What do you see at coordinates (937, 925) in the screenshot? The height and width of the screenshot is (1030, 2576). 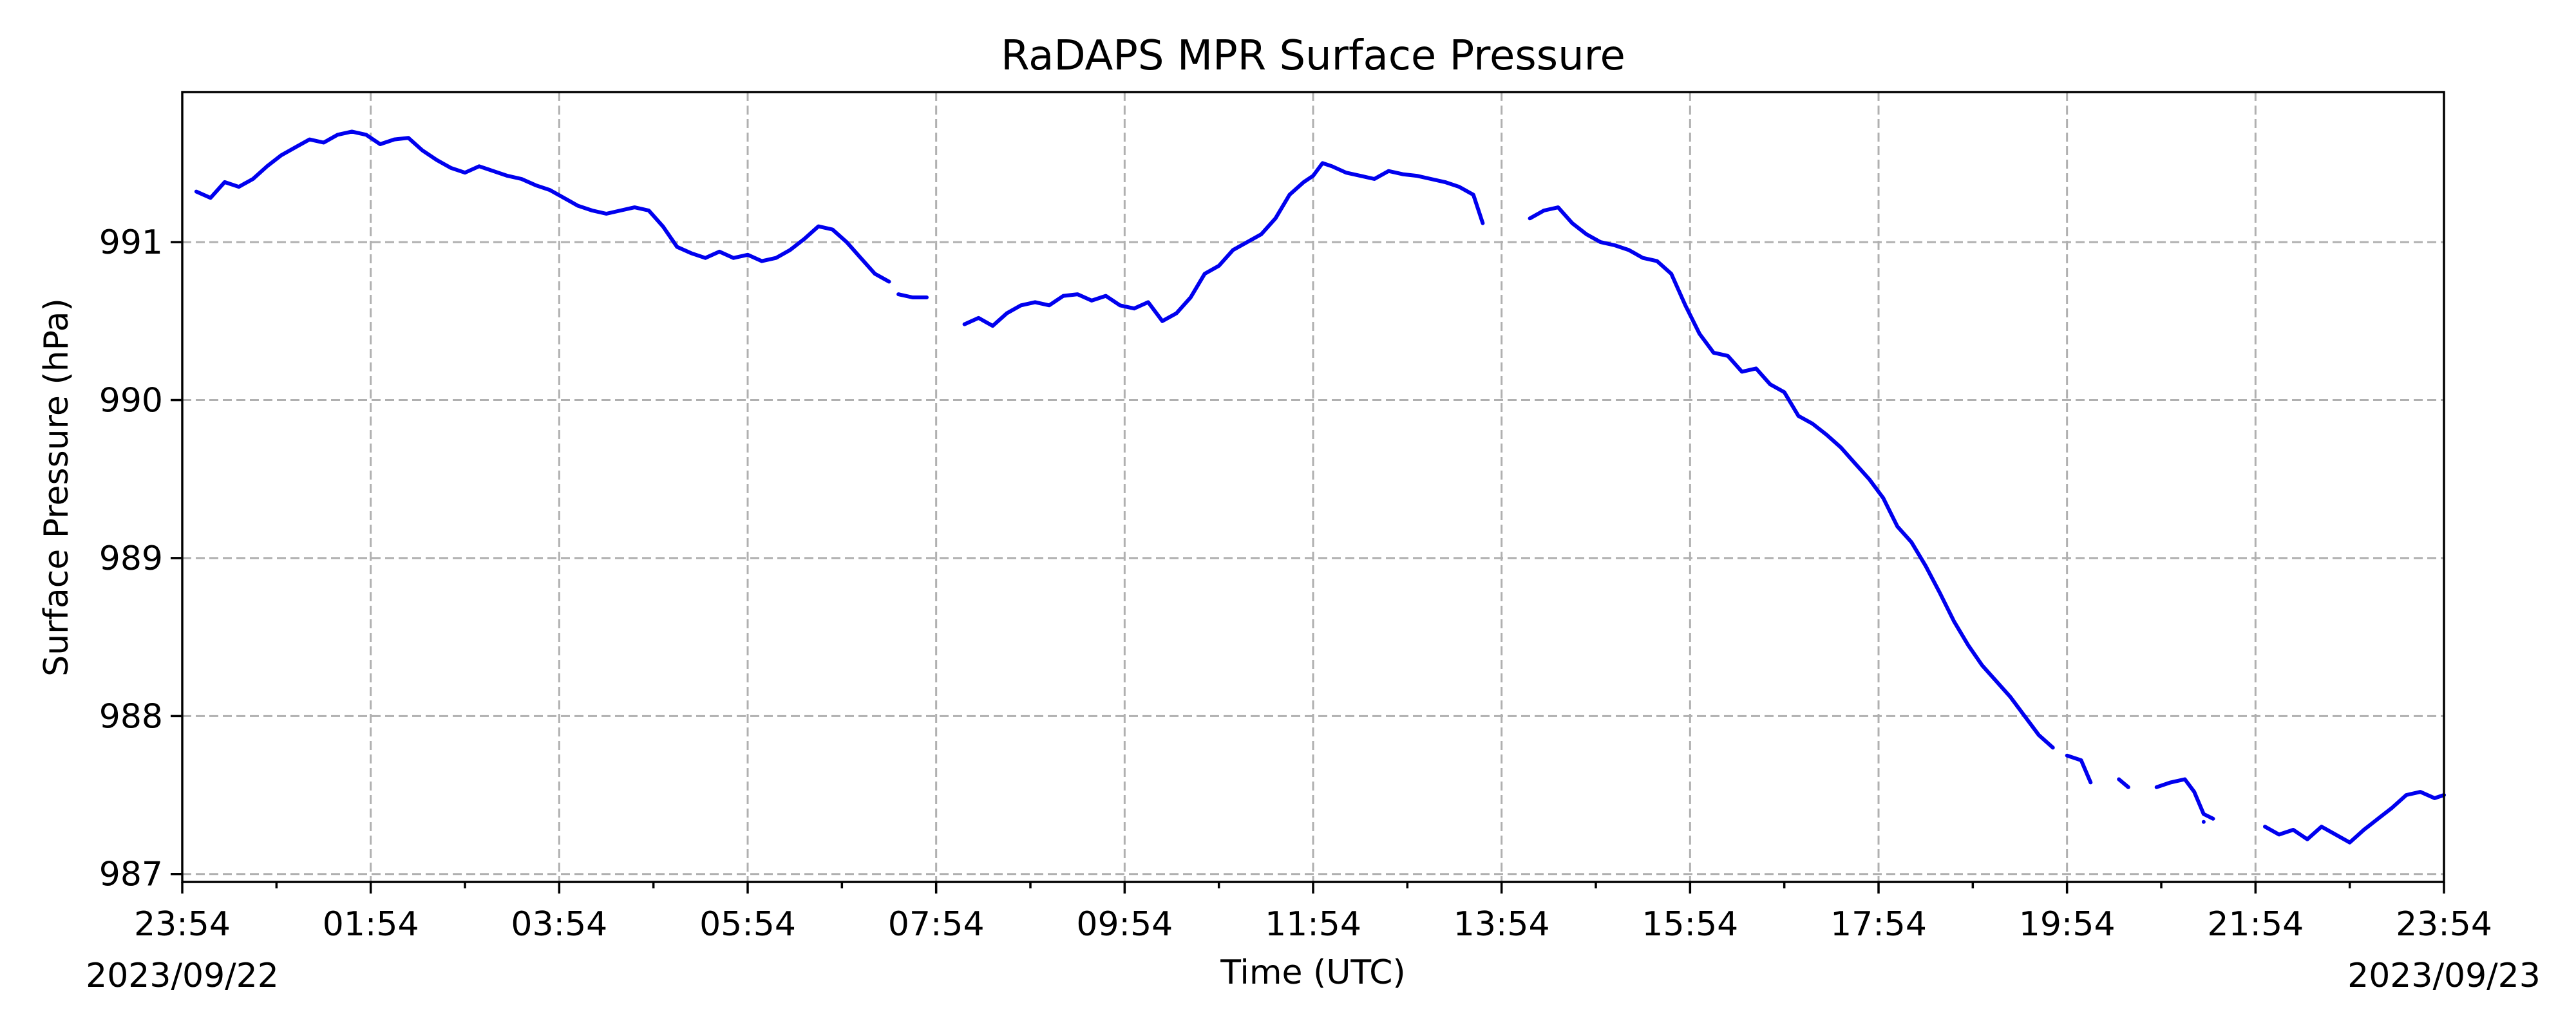 I see `x-tick-label: 07:54` at bounding box center [937, 925].